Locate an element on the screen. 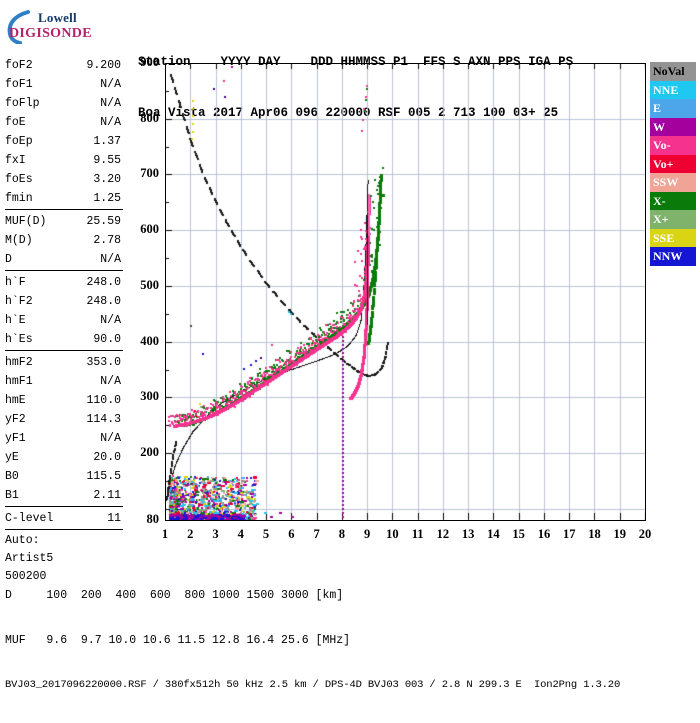 The width and height of the screenshot is (700, 723). parameter-value: 2.11 is located at coordinates (107, 495).